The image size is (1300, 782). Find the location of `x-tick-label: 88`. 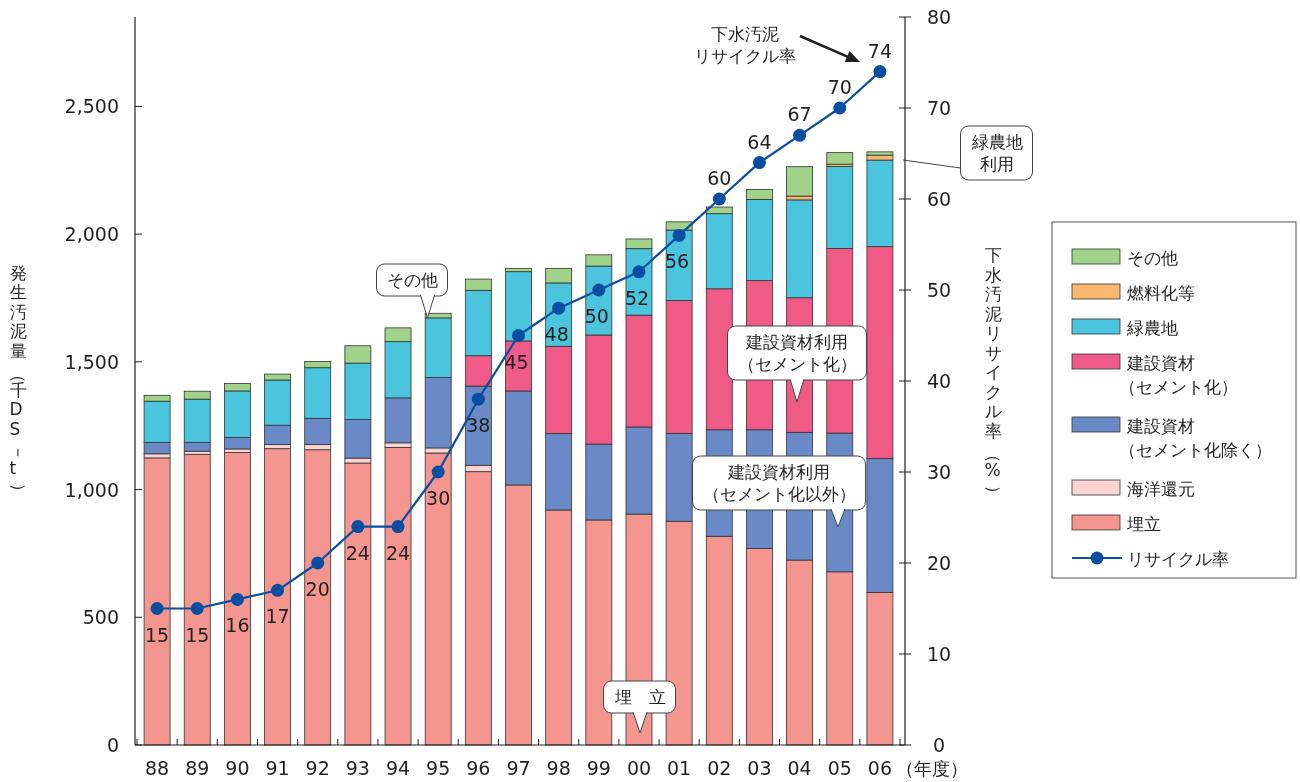

x-tick-label: 88 is located at coordinates (157, 768).